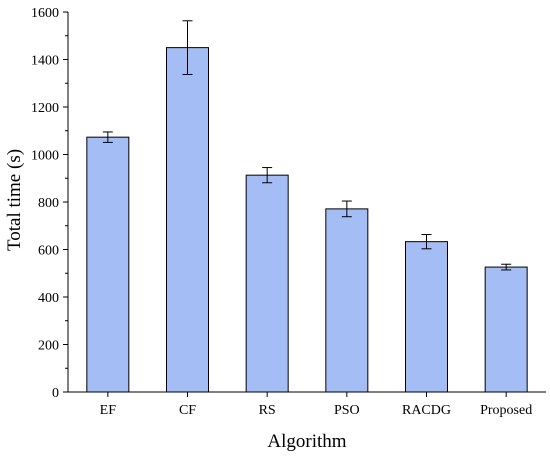 This screenshot has height=465, width=550. What do you see at coordinates (187, 220) in the screenshot?
I see `bar-cf` at bounding box center [187, 220].